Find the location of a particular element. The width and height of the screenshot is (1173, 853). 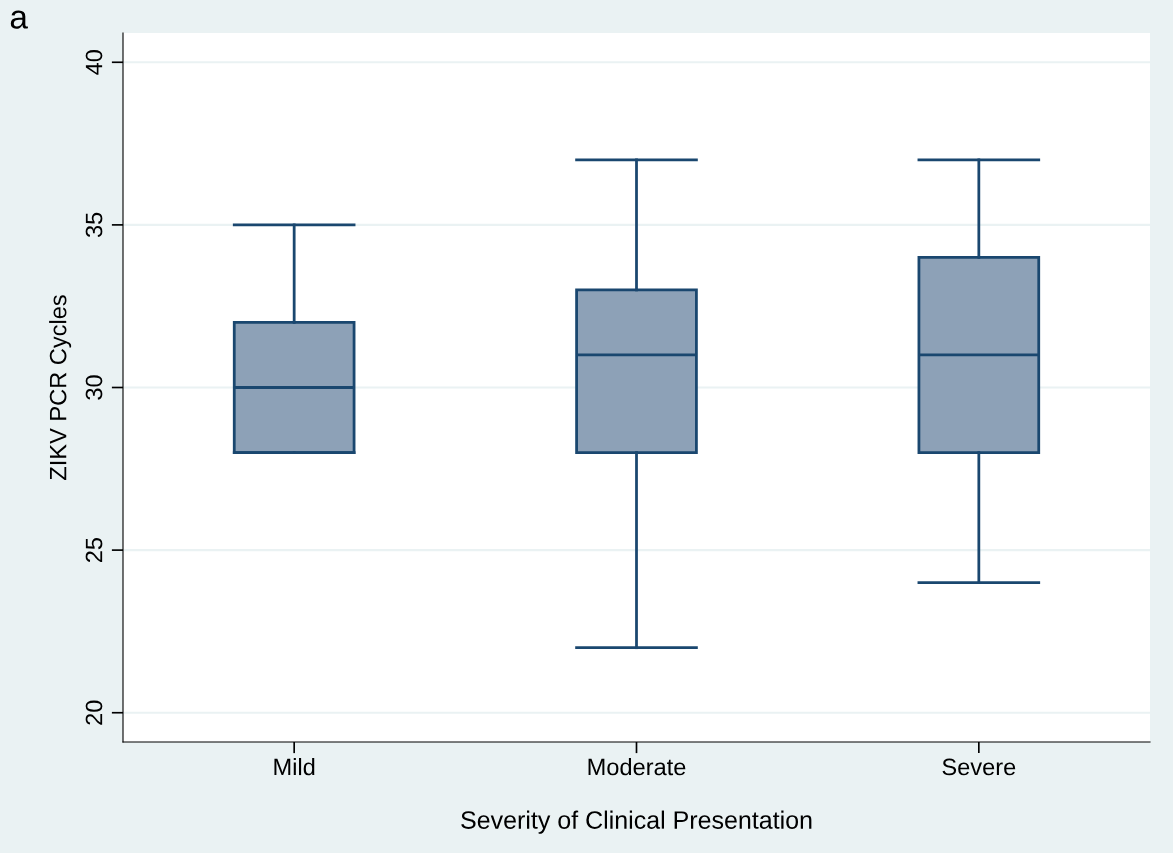

x-axis-title: Severity of Clinical Presentation is located at coordinates (636, 822).